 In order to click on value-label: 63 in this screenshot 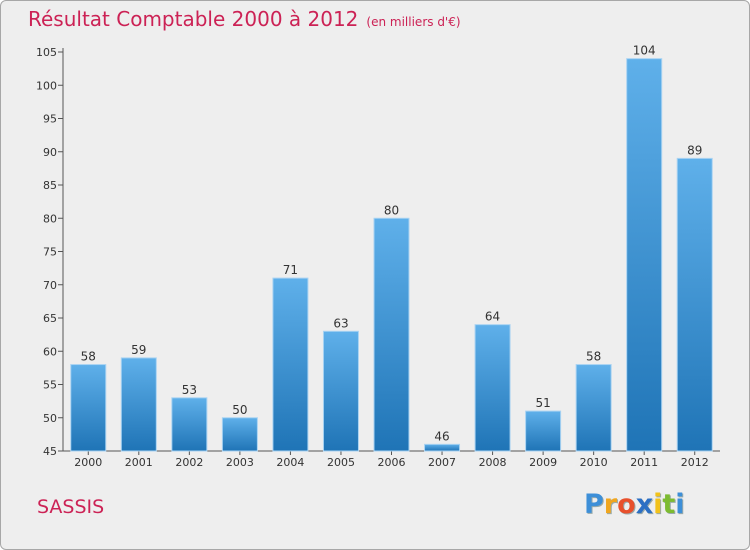, I will do `click(340, 323)`.